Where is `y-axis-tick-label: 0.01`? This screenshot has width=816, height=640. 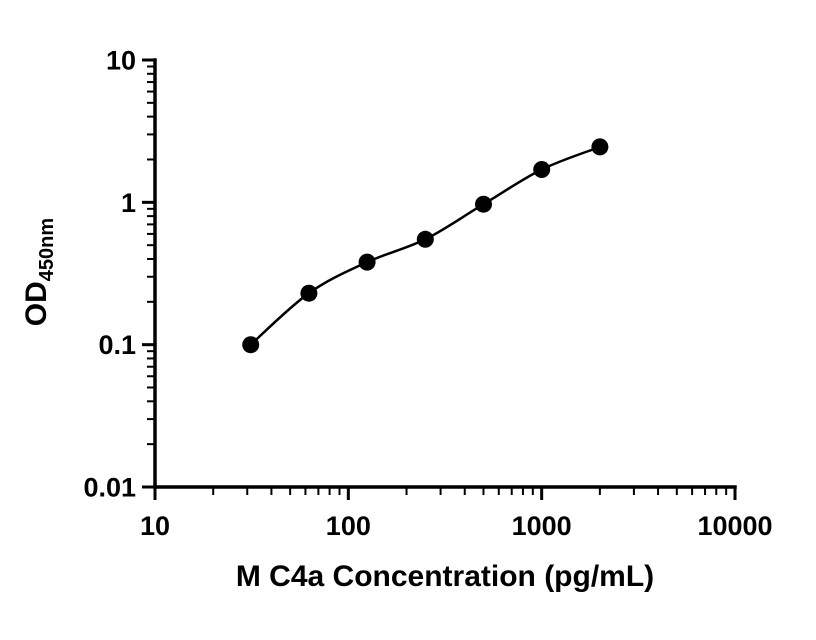 y-axis-tick-label: 0.01 is located at coordinates (109, 487).